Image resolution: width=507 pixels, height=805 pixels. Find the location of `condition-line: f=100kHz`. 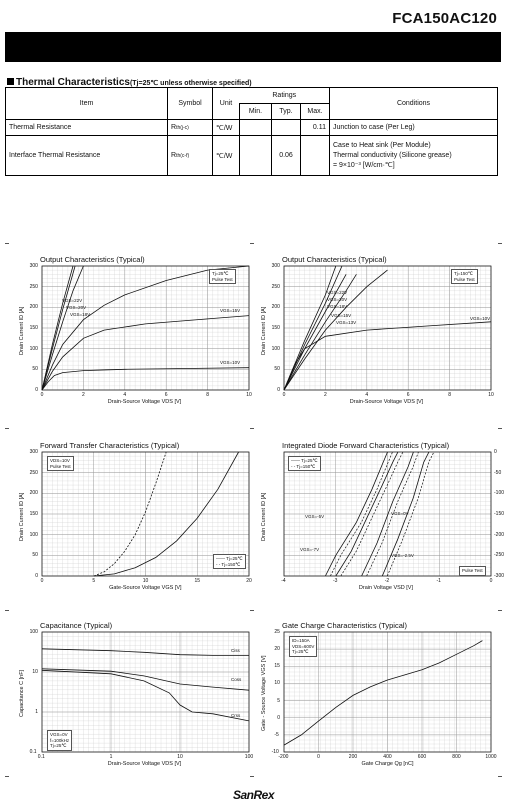

condition-line: f=100kHz is located at coordinates (60, 740).